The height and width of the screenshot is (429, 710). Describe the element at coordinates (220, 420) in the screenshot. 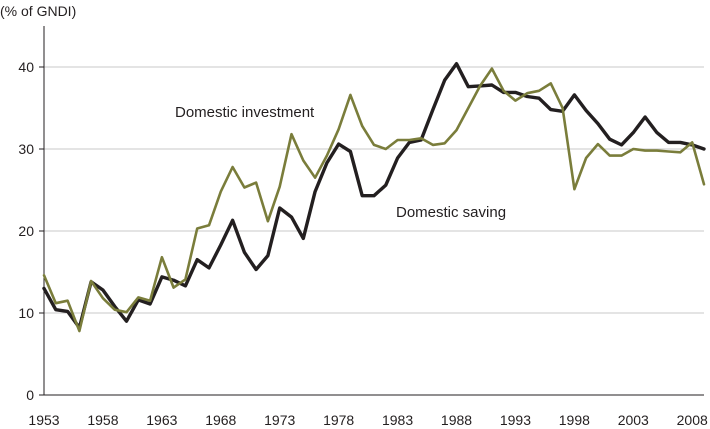

I see `x-tick-label: 1968` at that location.